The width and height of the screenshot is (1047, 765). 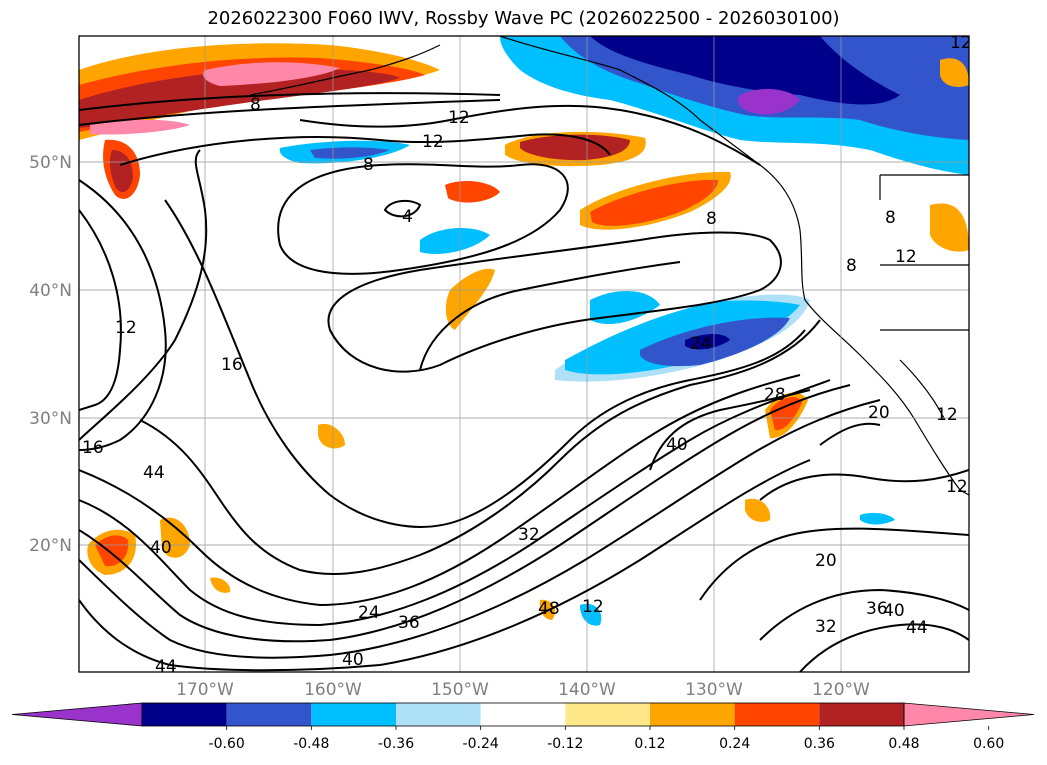 What do you see at coordinates (819, 744) in the screenshot?
I see `colorbar-tick-label: 0.36` at bounding box center [819, 744].